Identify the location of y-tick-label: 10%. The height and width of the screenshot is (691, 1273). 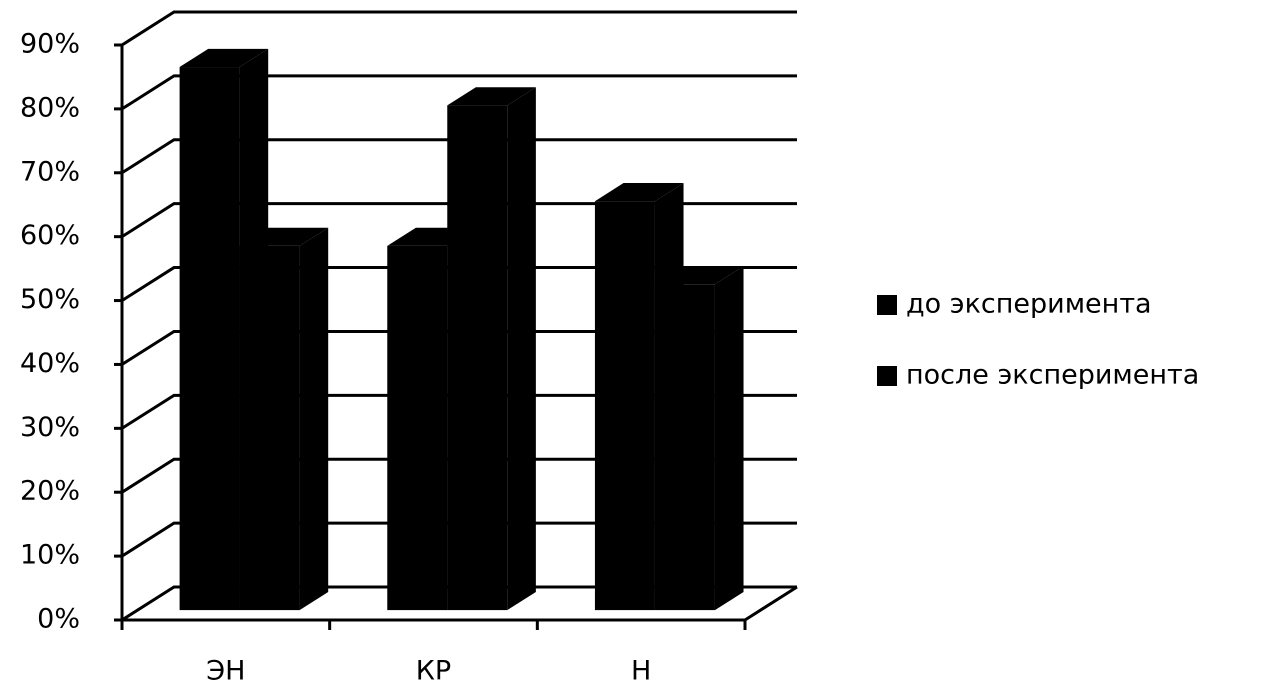
(50, 555).